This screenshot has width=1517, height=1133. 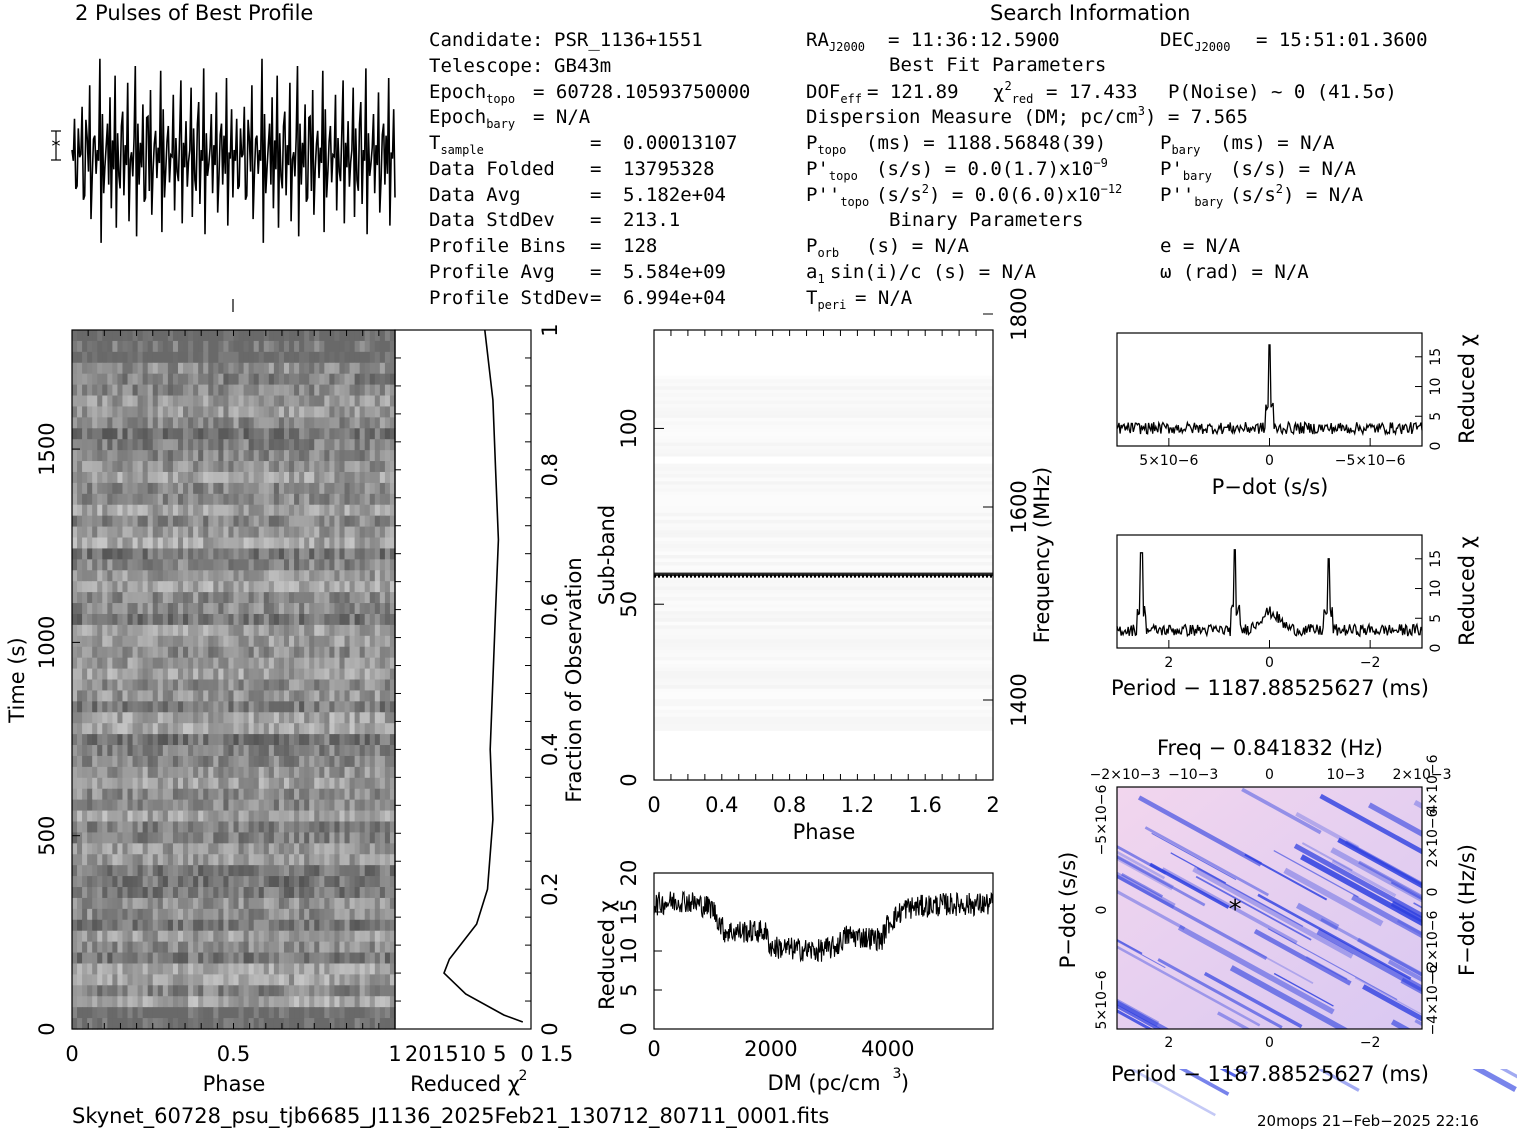 I want to click on ppdot-streak, so click(x=1190, y=916).